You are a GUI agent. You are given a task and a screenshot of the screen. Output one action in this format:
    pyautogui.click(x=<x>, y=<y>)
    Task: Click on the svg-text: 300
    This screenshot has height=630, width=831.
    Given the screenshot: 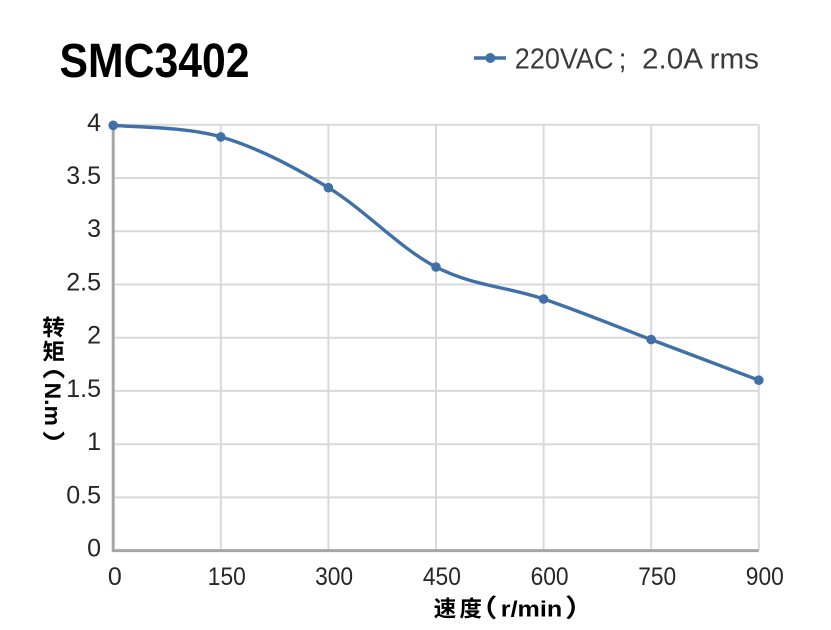 What is the action you would take?
    pyautogui.click(x=334, y=577)
    